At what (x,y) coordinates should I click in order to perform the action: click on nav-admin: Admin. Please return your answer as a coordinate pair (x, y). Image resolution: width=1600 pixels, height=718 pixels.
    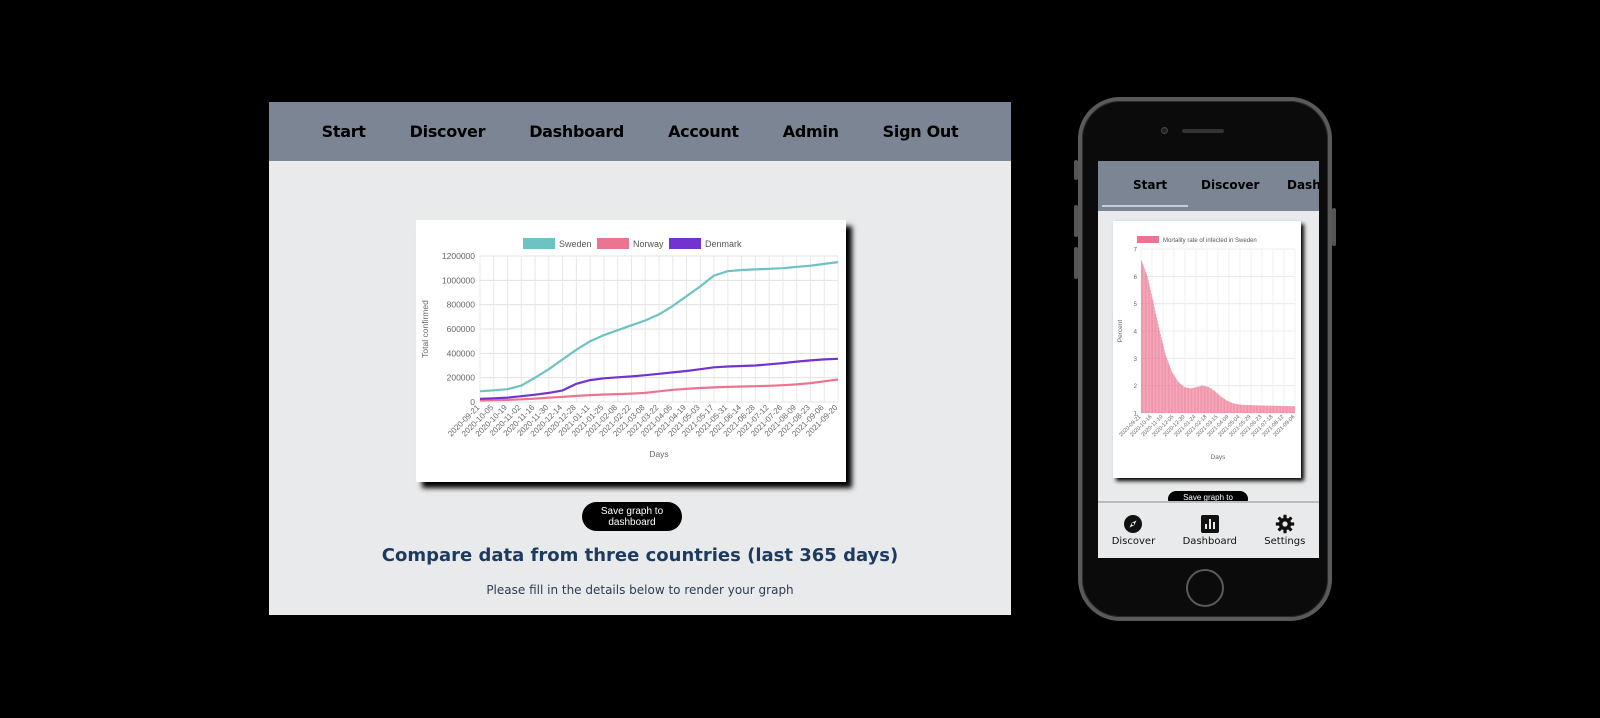
    Looking at the image, I should click on (810, 131).